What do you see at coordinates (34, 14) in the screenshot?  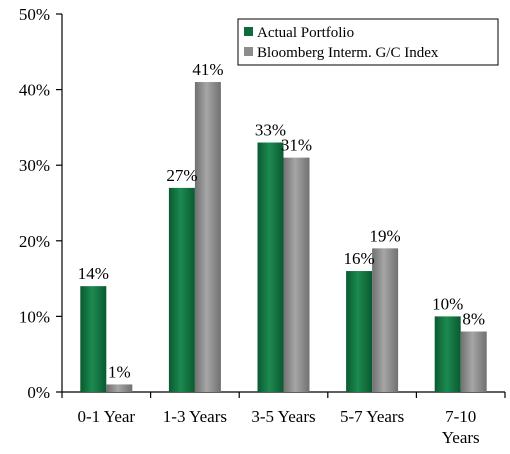 I see `y-tick-label: 50%` at bounding box center [34, 14].